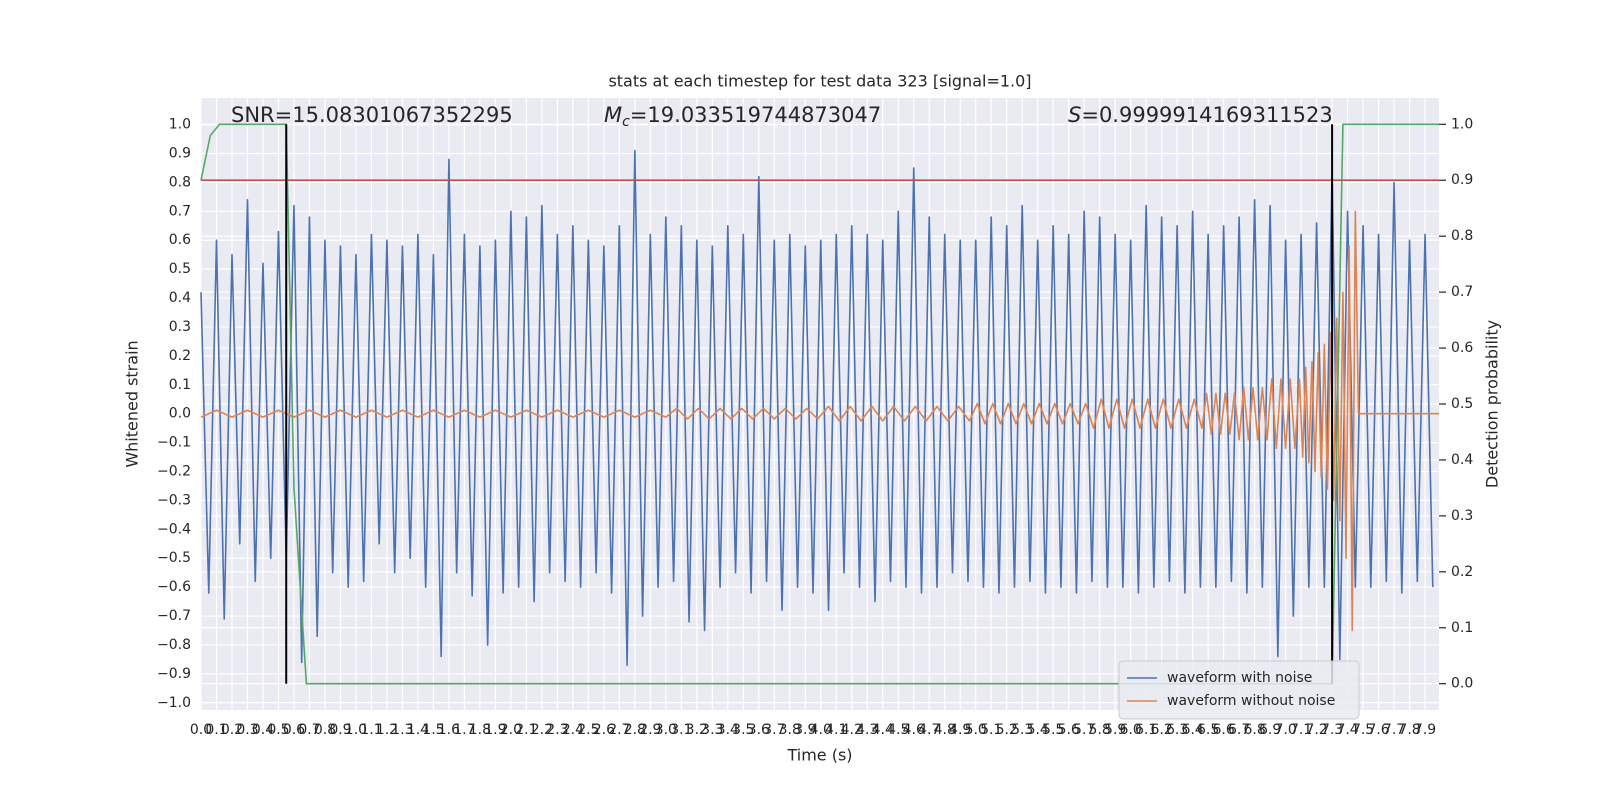 The image size is (1600, 800). I want to click on annotation: SNR=15.08301067352295, so click(372, 115).